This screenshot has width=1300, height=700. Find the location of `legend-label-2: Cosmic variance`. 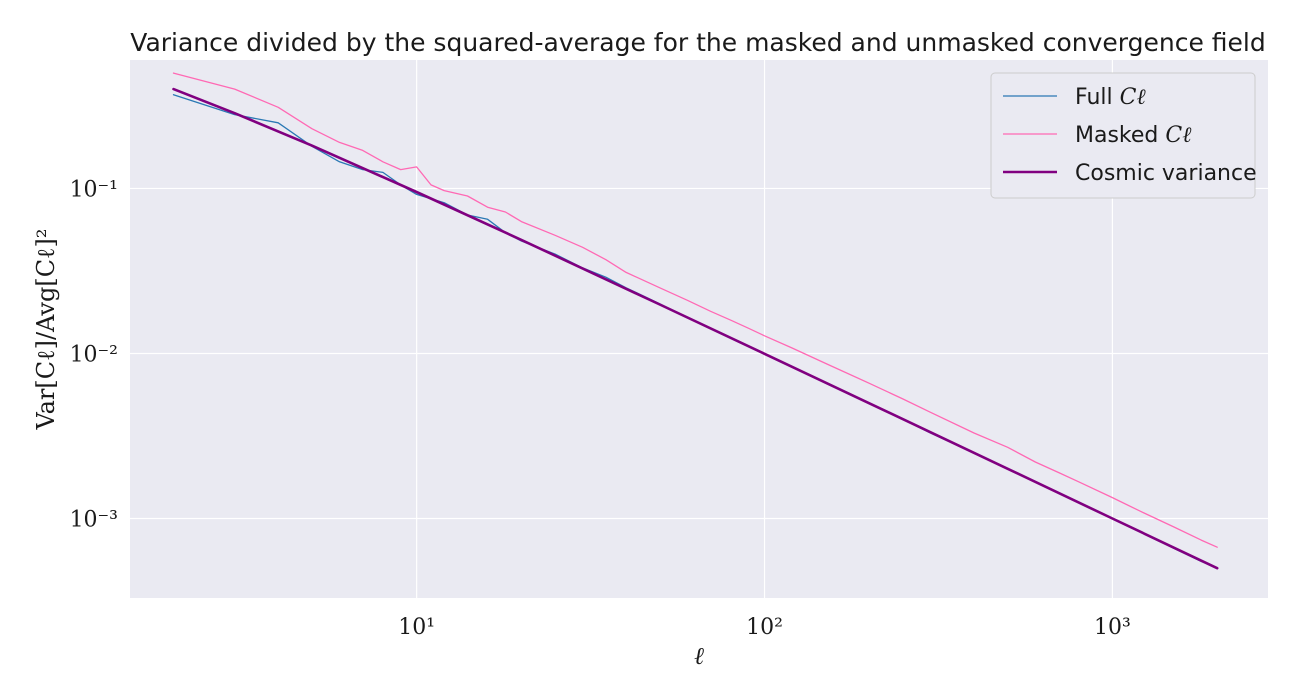

legend-label-2: Cosmic variance is located at coordinates (1166, 173).